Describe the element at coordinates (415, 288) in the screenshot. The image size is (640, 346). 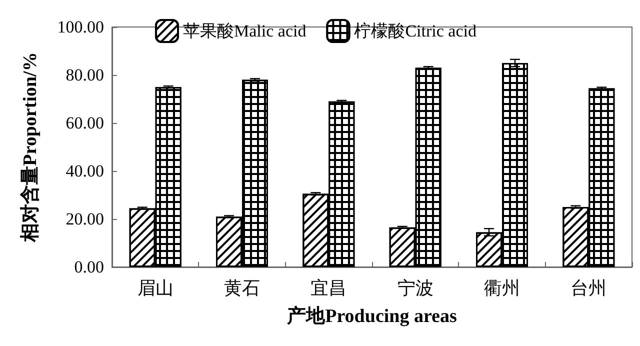
I see `x-tick-label: 宁波` at that location.